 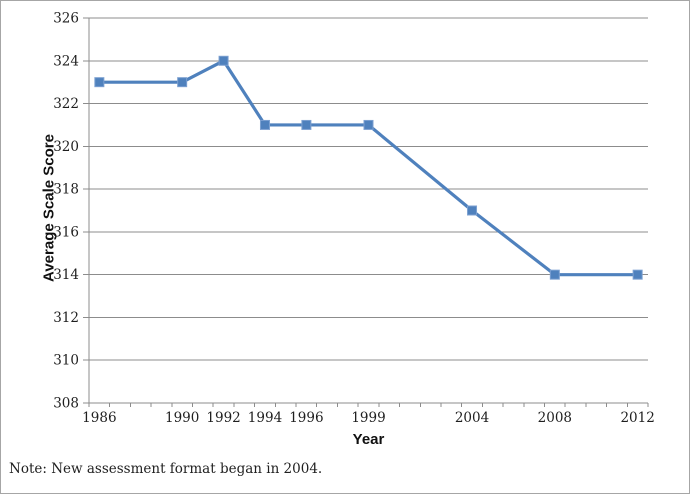 I want to click on y-tick-label: 314, so click(x=66, y=275).